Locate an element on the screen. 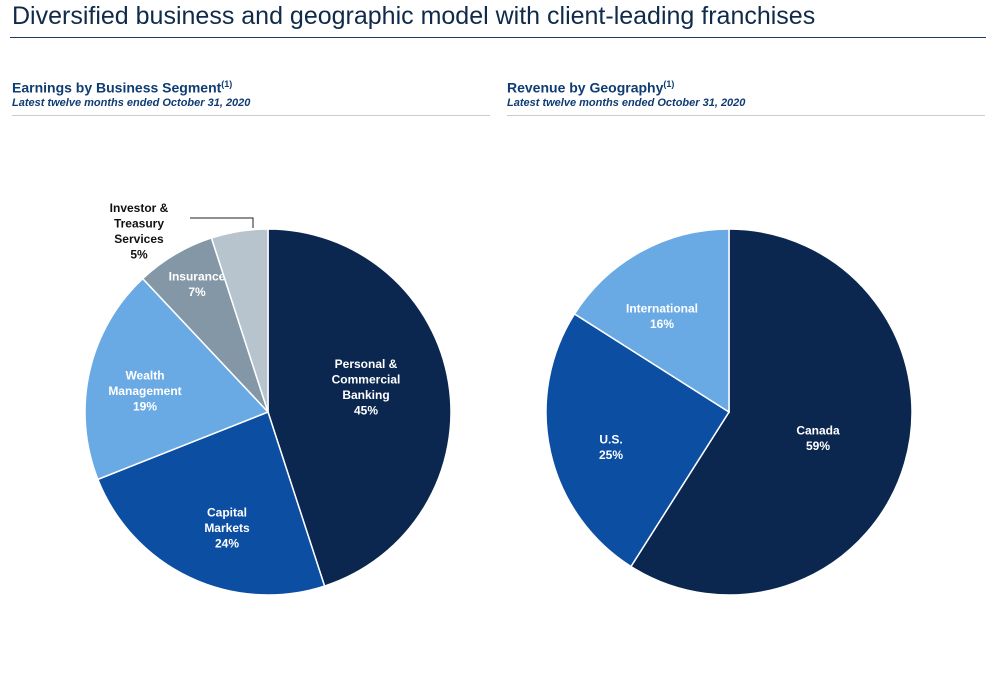  segment-value-insurance: 7% is located at coordinates (197, 292).